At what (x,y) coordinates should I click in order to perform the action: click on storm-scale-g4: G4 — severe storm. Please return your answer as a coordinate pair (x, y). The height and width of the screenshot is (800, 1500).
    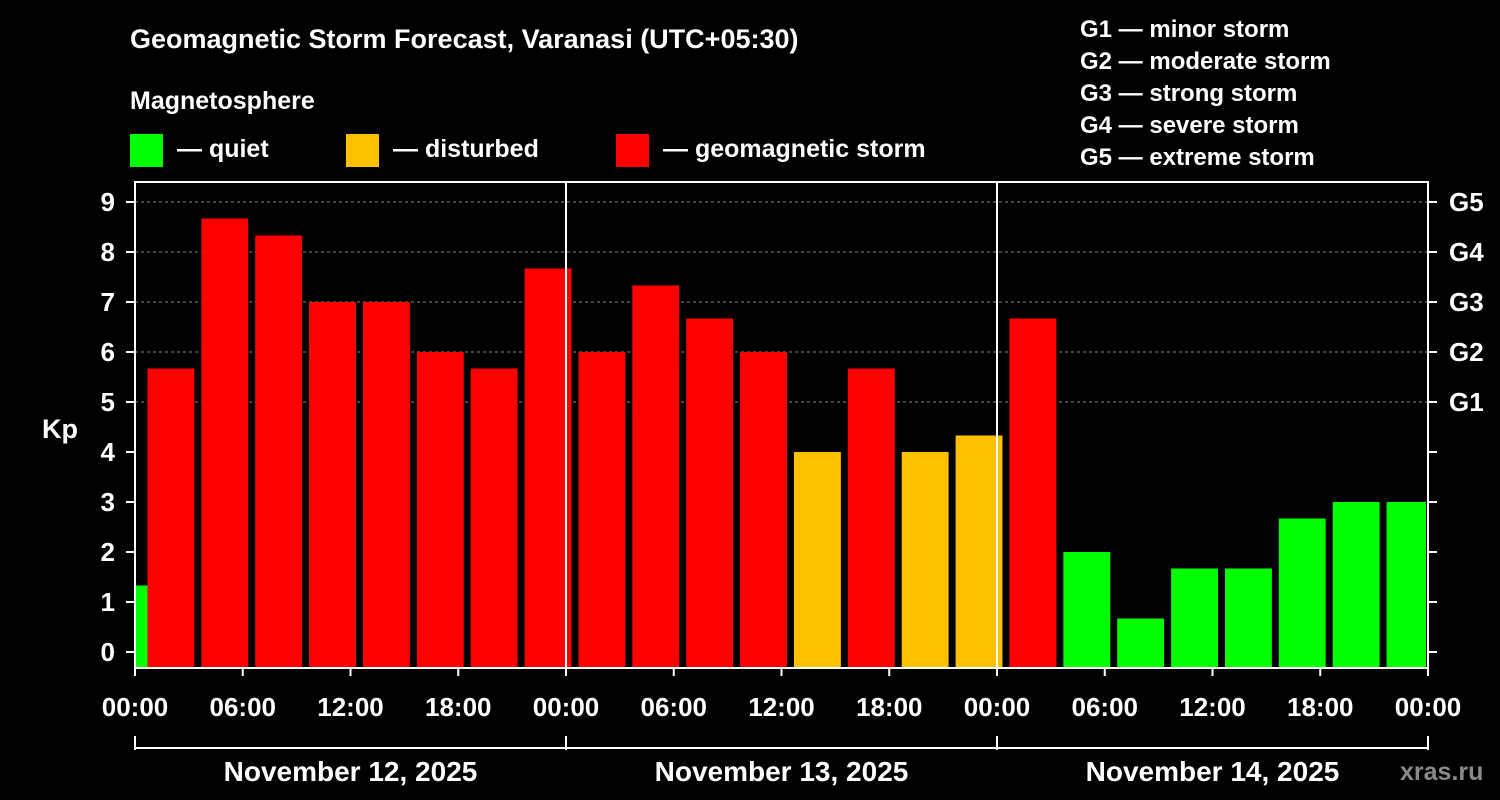
    Looking at the image, I should click on (1189, 125).